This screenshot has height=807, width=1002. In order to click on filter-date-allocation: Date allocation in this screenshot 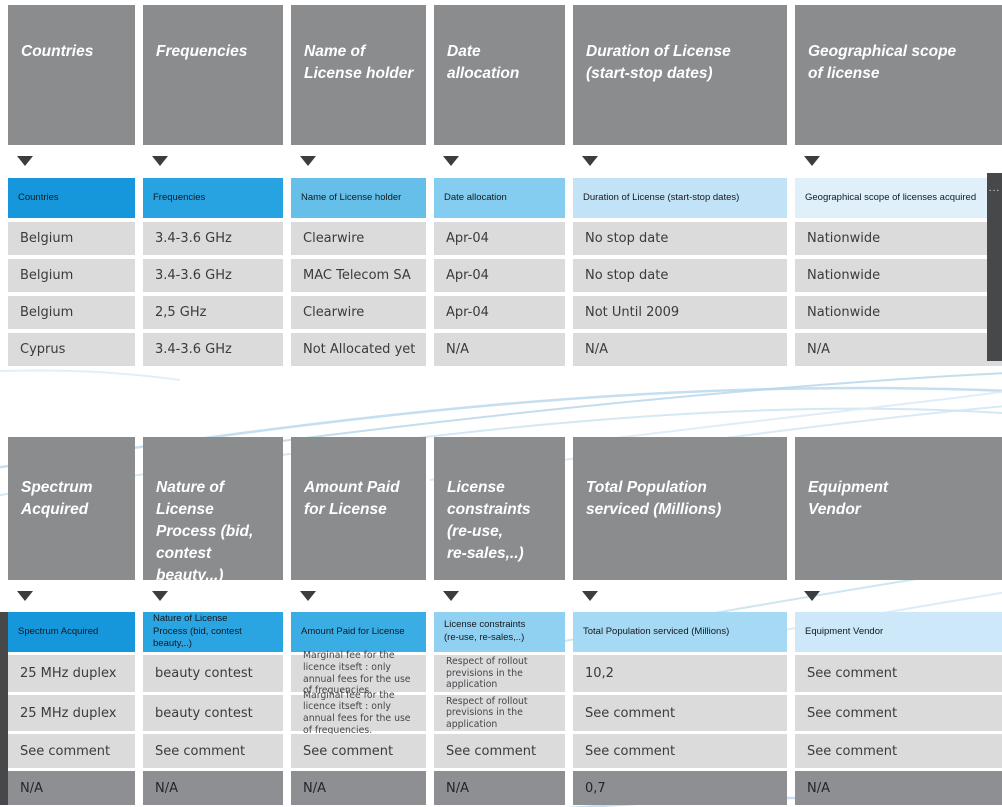, I will do `click(499, 198)`.